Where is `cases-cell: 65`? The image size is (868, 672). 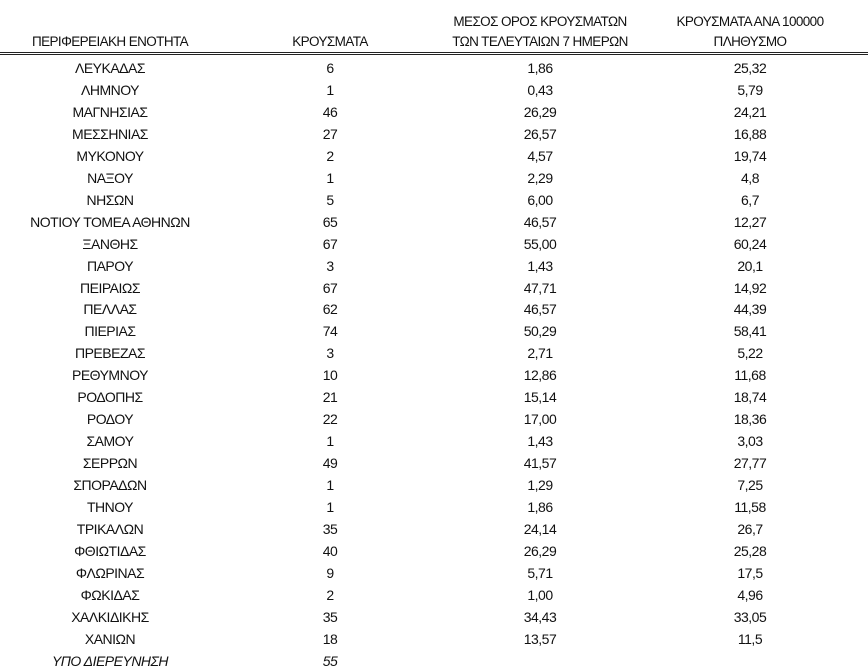
cases-cell: 65 is located at coordinates (330, 221).